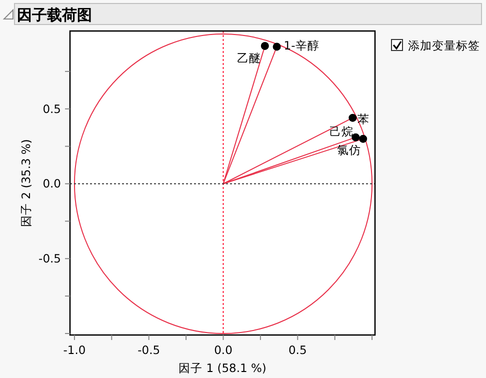  What do you see at coordinates (364, 119) in the screenshot?
I see `annotation: 苯` at bounding box center [364, 119].